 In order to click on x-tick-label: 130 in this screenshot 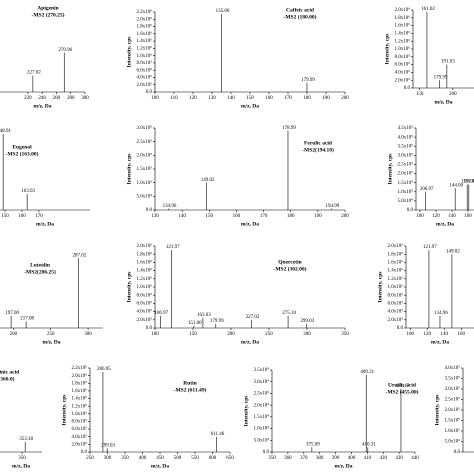, I will do `click(155, 216)`.